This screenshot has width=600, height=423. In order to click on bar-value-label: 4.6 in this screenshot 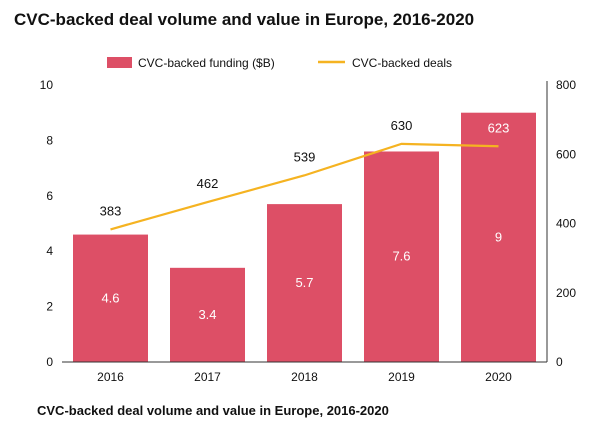, I will do `click(110, 297)`.